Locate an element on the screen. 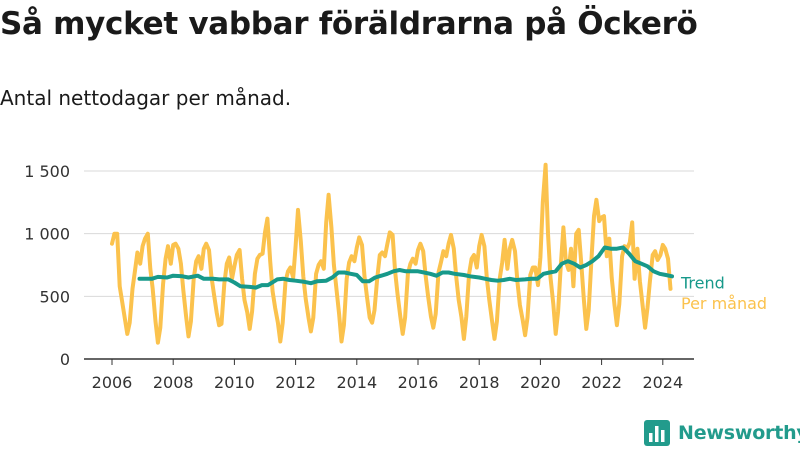 The image size is (800, 450). series-line is located at coordinates (405, 267).